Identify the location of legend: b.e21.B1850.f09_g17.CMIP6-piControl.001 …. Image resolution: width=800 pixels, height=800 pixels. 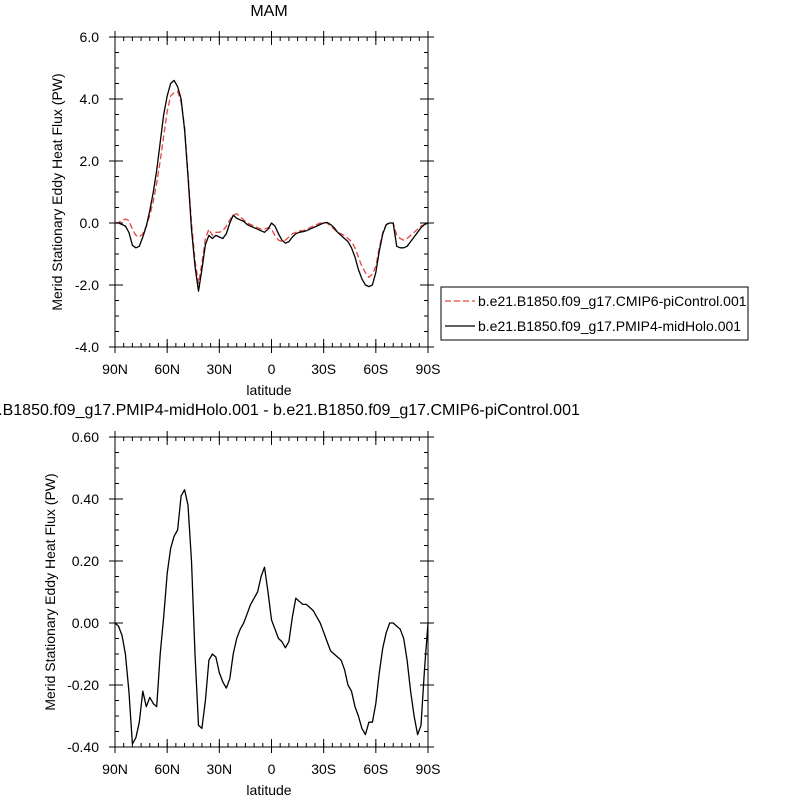
(594, 313).